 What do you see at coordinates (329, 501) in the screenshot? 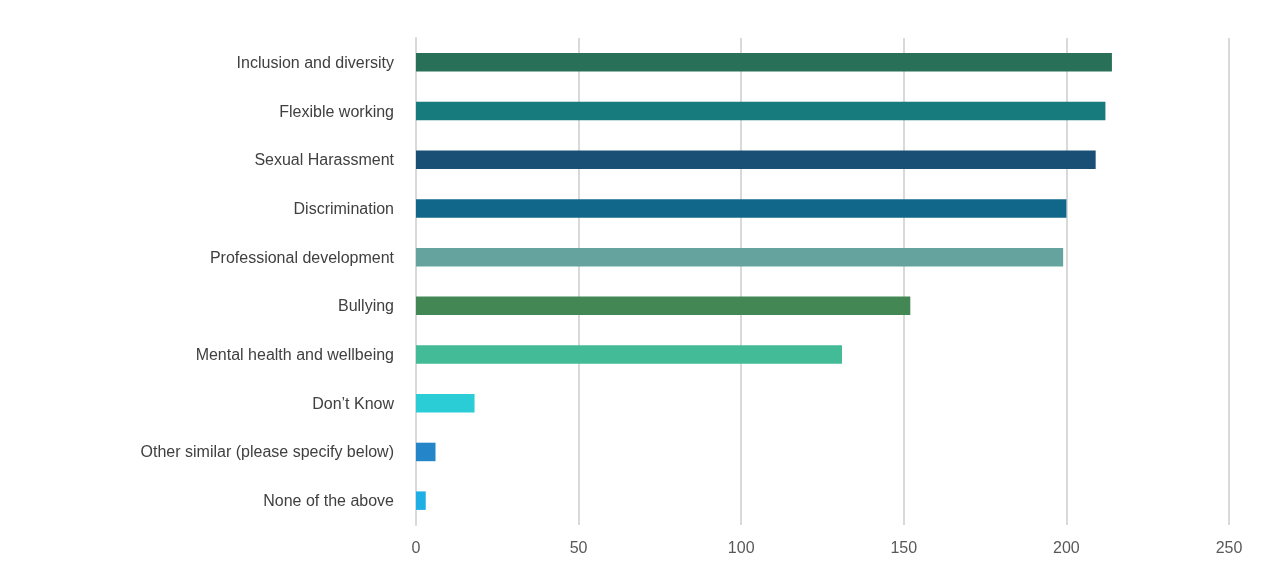
I see `y-tick-label: None of the above` at bounding box center [329, 501].